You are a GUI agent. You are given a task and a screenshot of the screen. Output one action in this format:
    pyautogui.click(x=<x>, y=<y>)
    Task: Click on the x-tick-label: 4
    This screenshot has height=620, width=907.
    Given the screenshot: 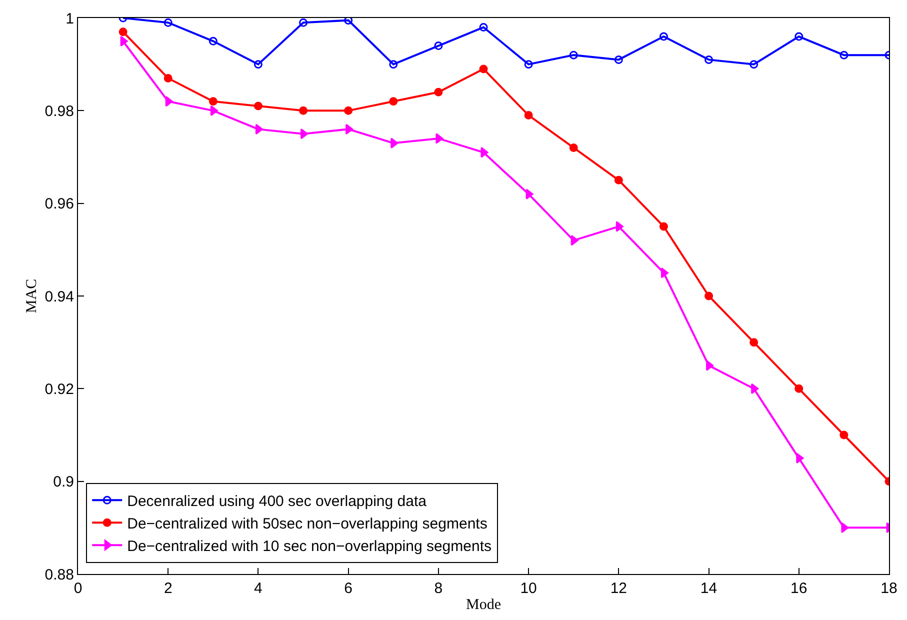 What is the action you would take?
    pyautogui.click(x=258, y=588)
    